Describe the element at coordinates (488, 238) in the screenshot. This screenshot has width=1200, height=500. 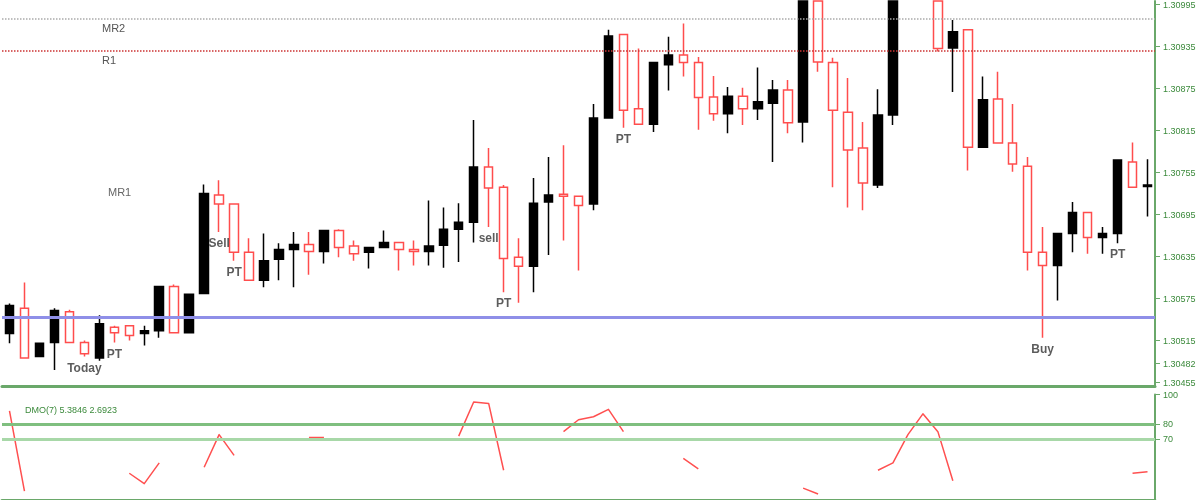
I see `text: sell` at that location.